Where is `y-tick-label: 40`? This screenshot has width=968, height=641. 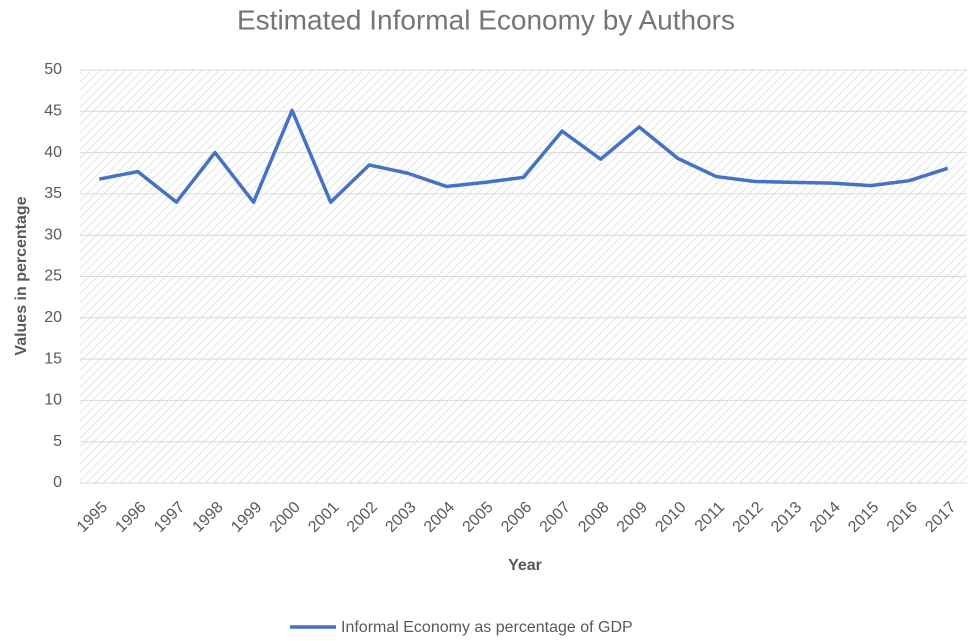 y-tick-label: 40 is located at coordinates (53, 152).